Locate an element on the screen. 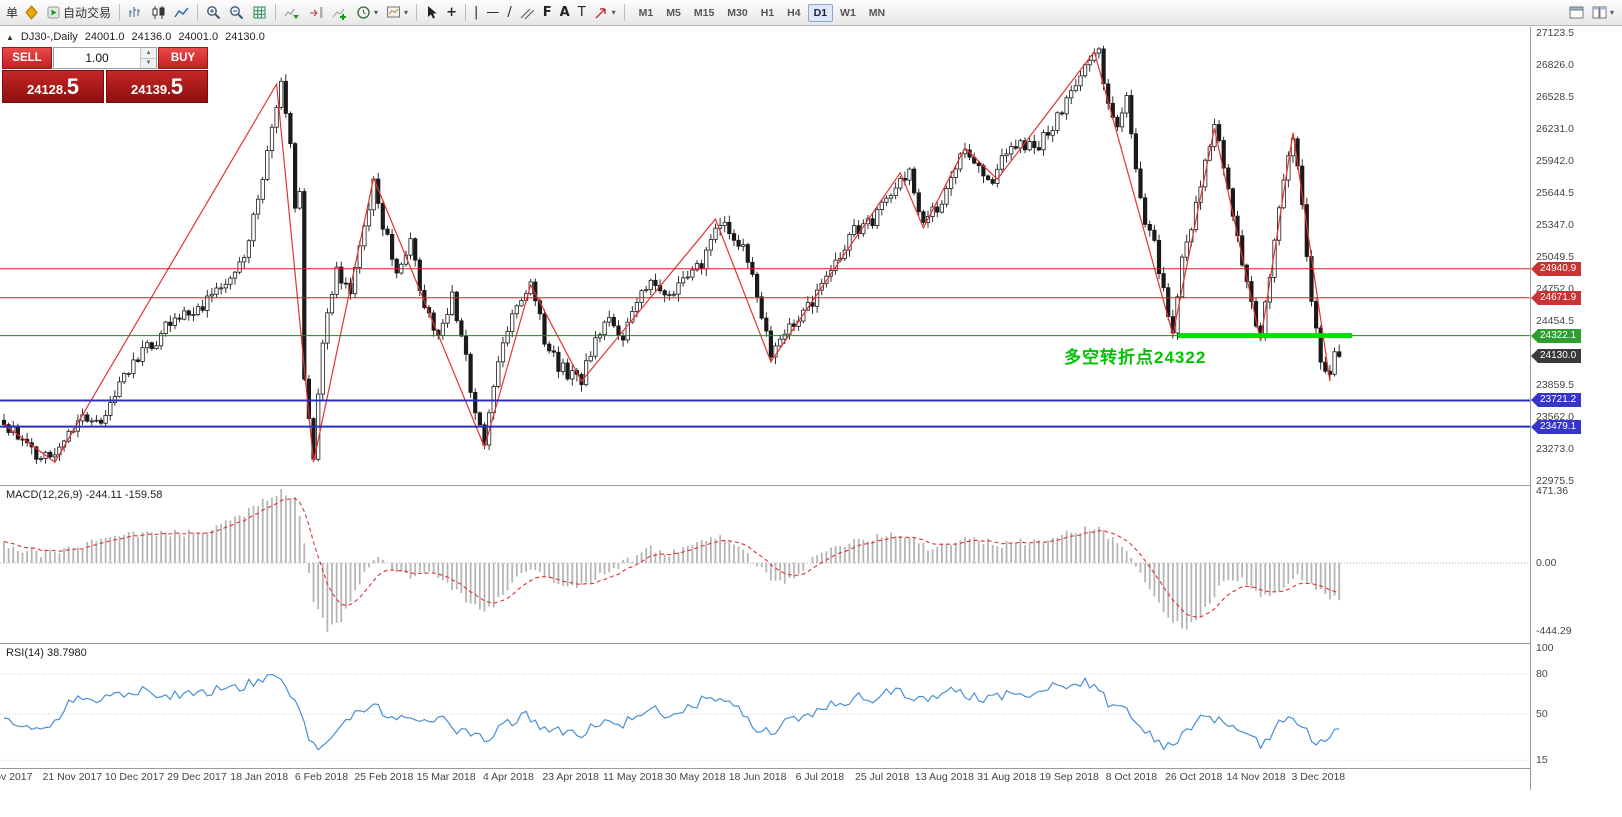  sell-button: SELL is located at coordinates (27, 58).